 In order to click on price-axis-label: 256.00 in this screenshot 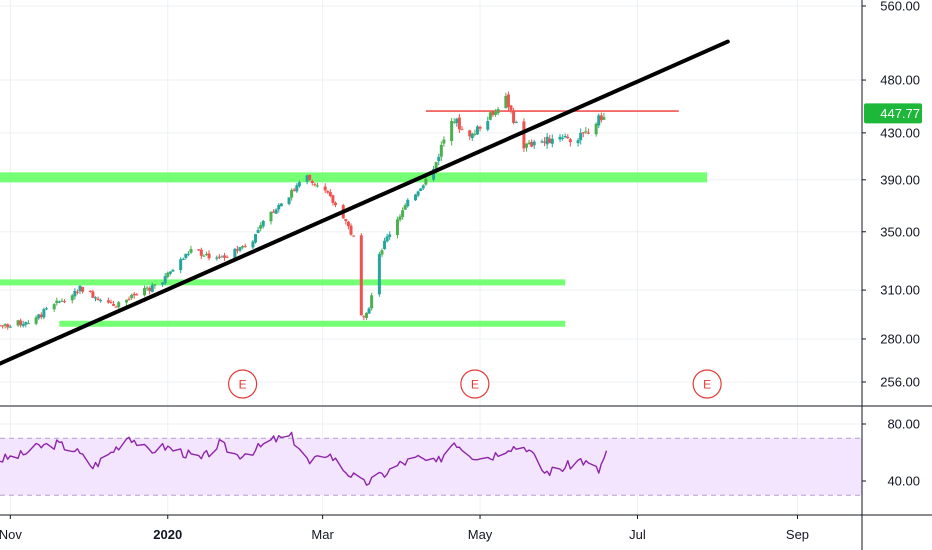, I will do `click(900, 382)`.